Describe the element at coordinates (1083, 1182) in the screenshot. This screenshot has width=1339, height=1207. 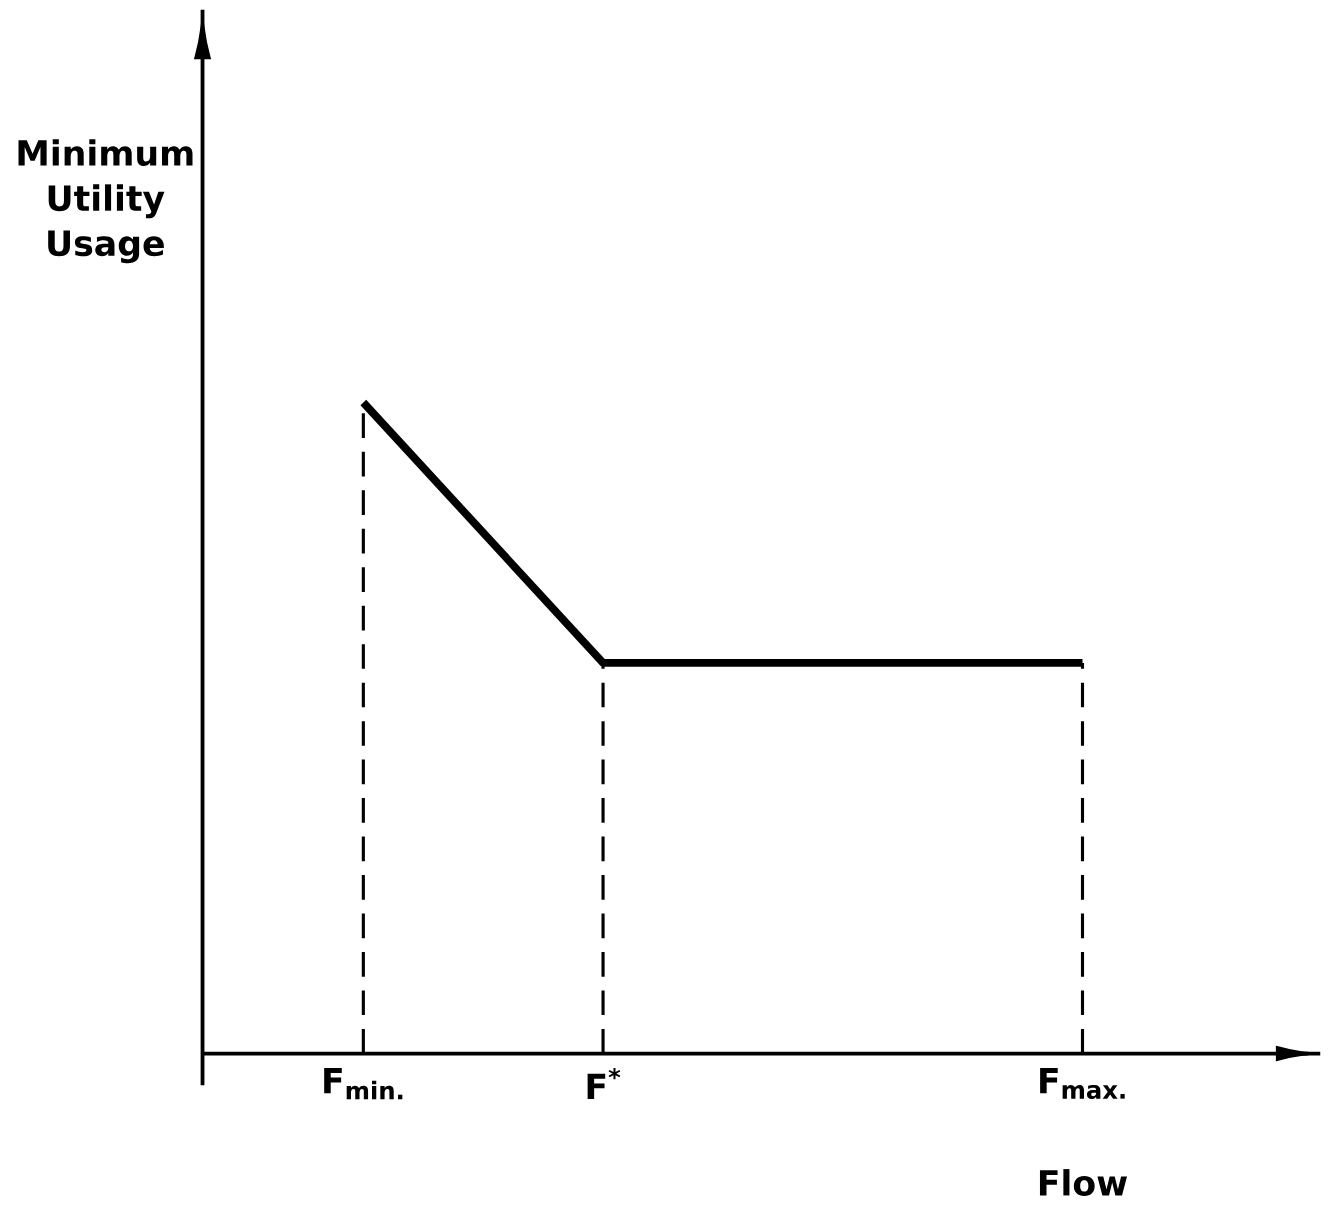
I see `x-axis-title: Flow` at that location.